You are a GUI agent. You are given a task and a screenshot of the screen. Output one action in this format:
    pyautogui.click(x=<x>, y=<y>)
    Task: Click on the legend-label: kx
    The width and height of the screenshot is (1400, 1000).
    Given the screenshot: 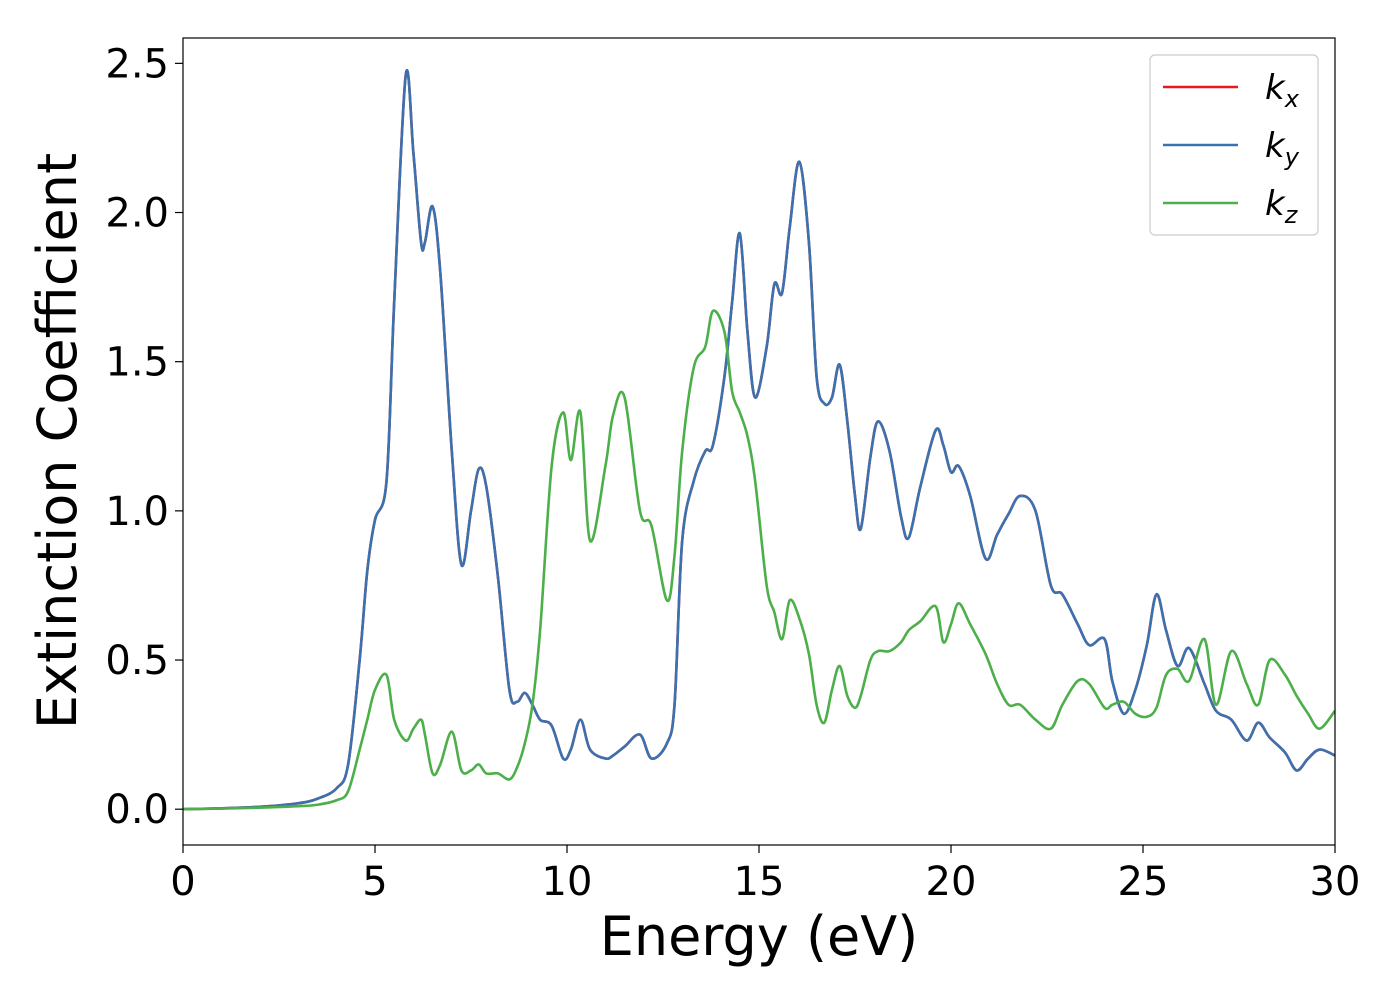 What is the action you would take?
    pyautogui.click(x=1282, y=90)
    